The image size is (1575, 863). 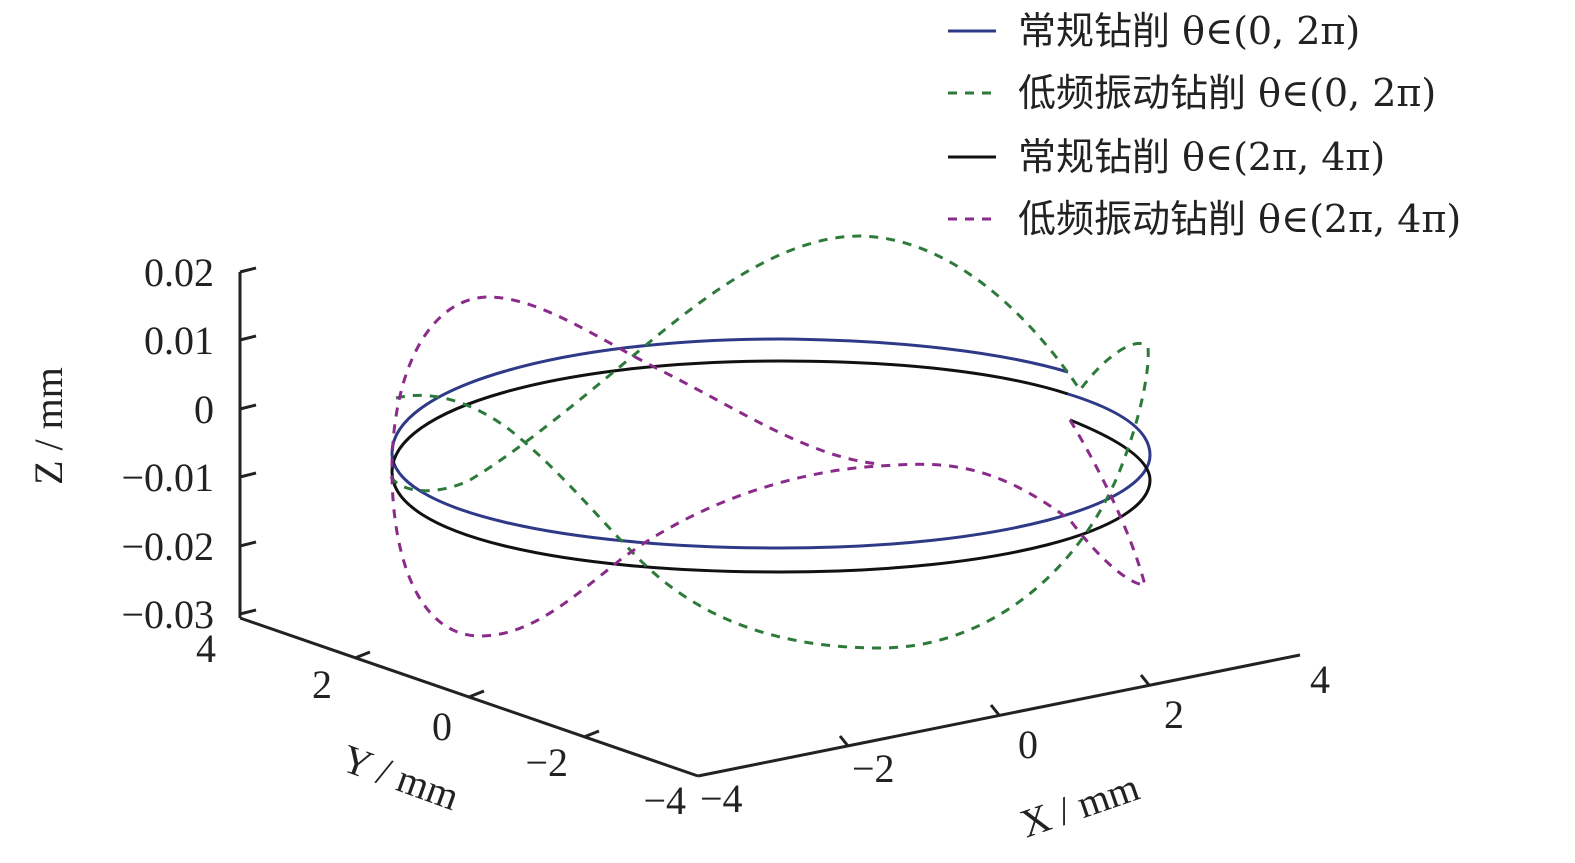 I want to click on x-tick-label: −4, so click(x=721, y=798).